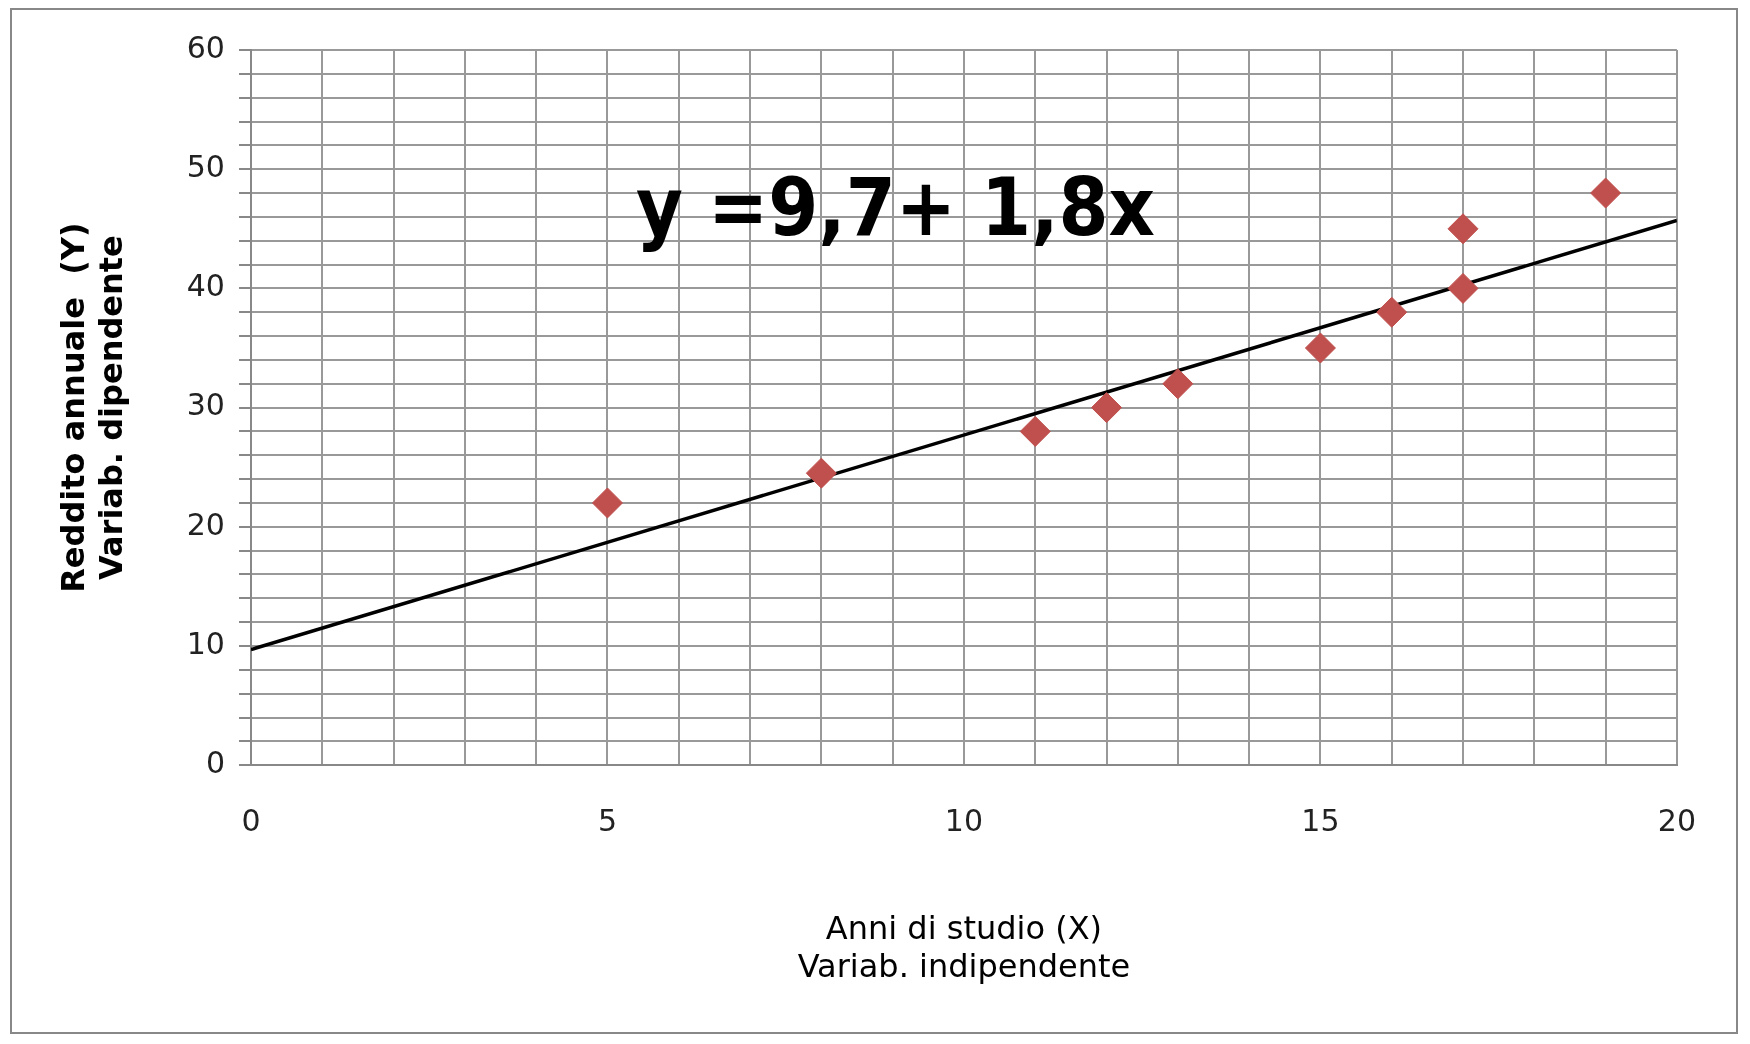  What do you see at coordinates (1677, 820) in the screenshot?
I see `x-tick-label: 20` at bounding box center [1677, 820].